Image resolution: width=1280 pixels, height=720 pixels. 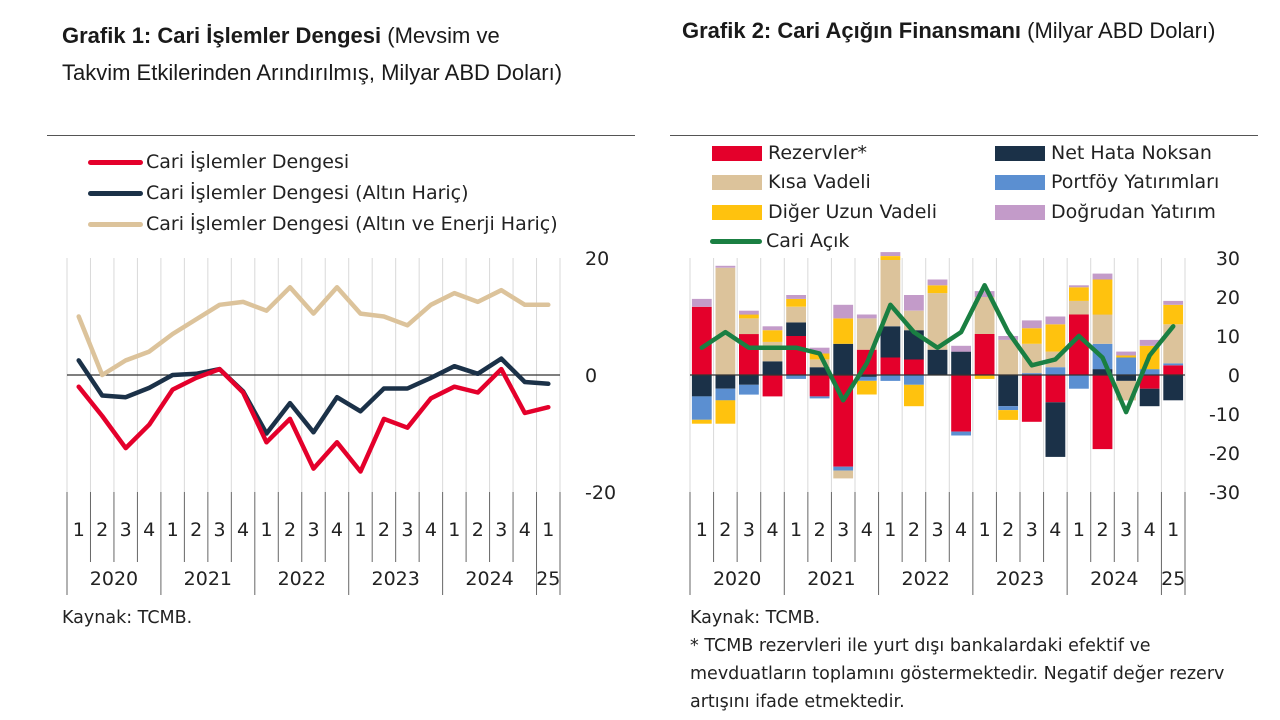 I want to click on chart2-legend-label-rezervler: Rezervler*, so click(x=818, y=153).